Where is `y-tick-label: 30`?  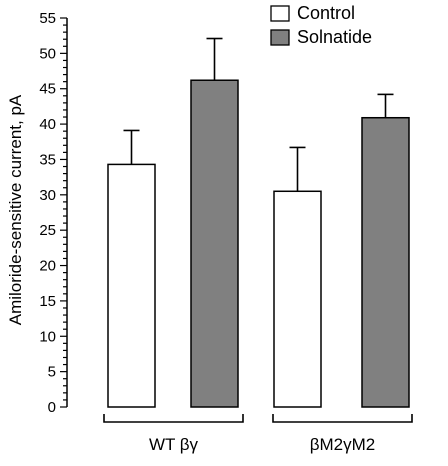
y-tick-label: 30 is located at coordinates (47, 195).